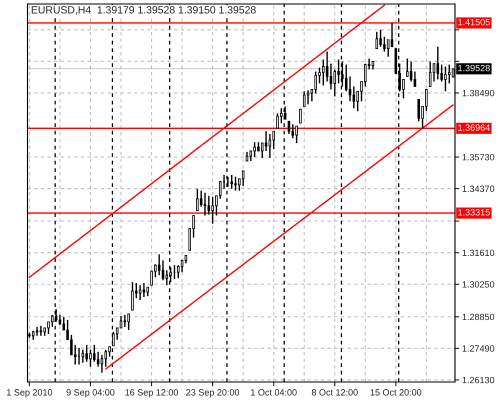 This screenshot has height=400, width=500. What do you see at coordinates (478, 317) in the screenshot?
I see `y-tick-label: 1.28850` at bounding box center [478, 317].